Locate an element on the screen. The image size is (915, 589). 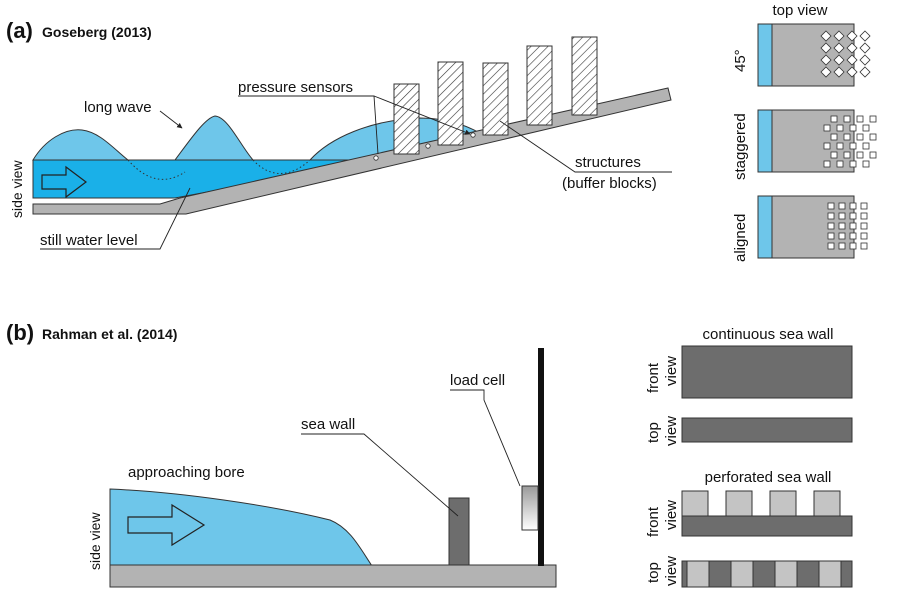
structures-label: structures is located at coordinates (608, 162).